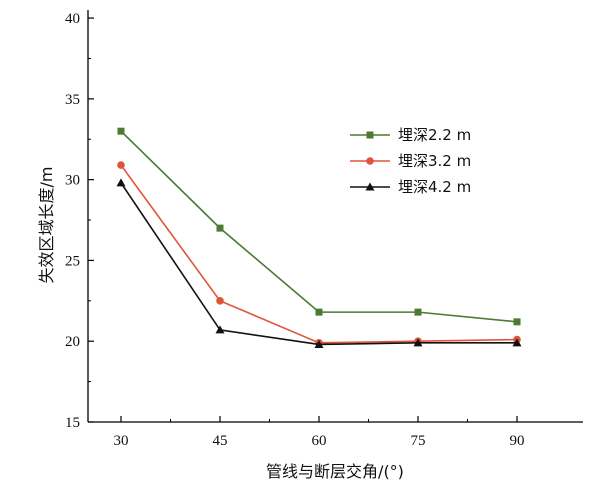 This screenshot has width=606, height=490. What do you see at coordinates (335, 471) in the screenshot?
I see `x-axis-title: 管线与断层交角/(°)` at bounding box center [335, 471].